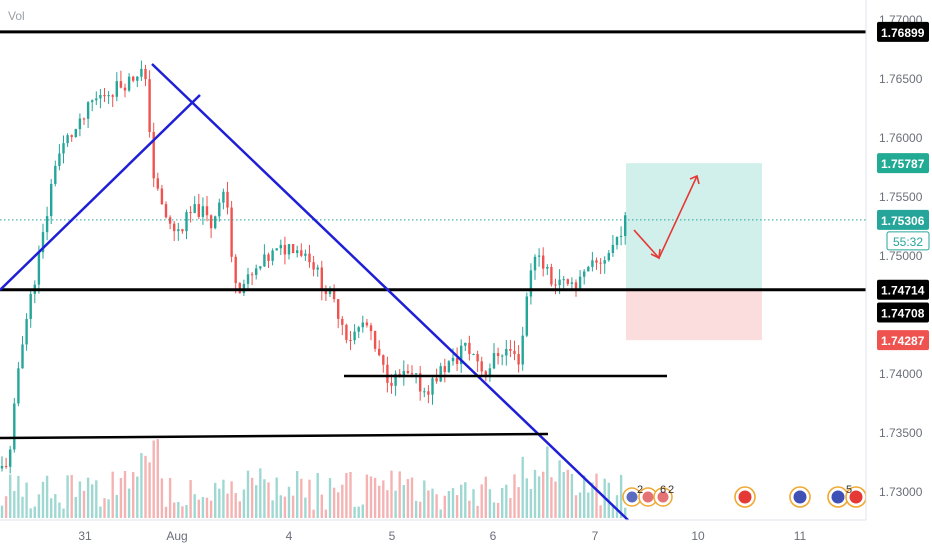 The image size is (932, 555). I want to click on price-badge: 1.76899, so click(903, 31).